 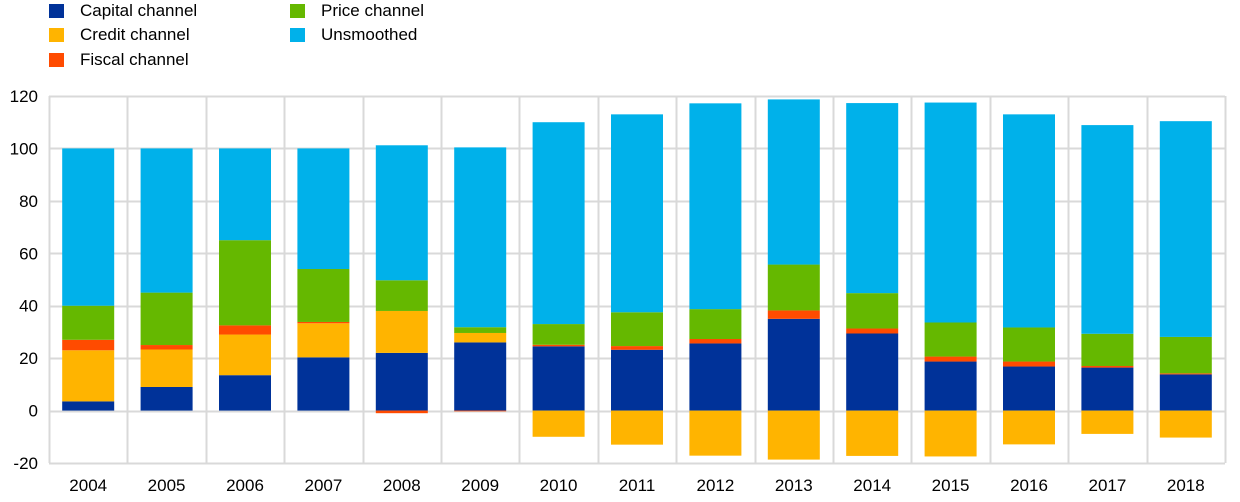 I want to click on x-tick-label: 2012, so click(x=715, y=485).